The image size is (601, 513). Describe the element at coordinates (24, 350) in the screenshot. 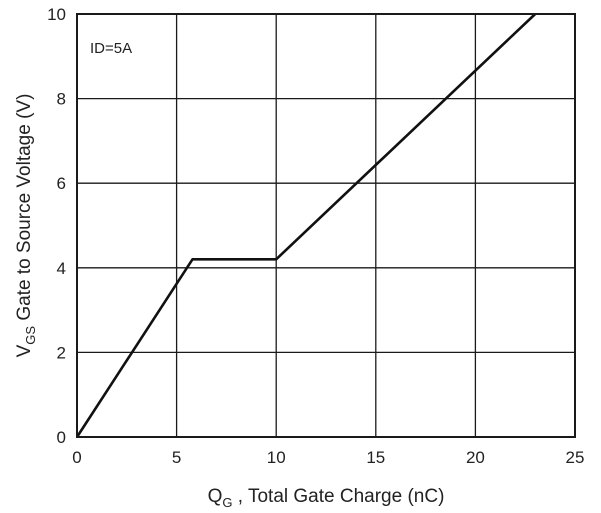

I see `y-axis-symbol: V` at that location.